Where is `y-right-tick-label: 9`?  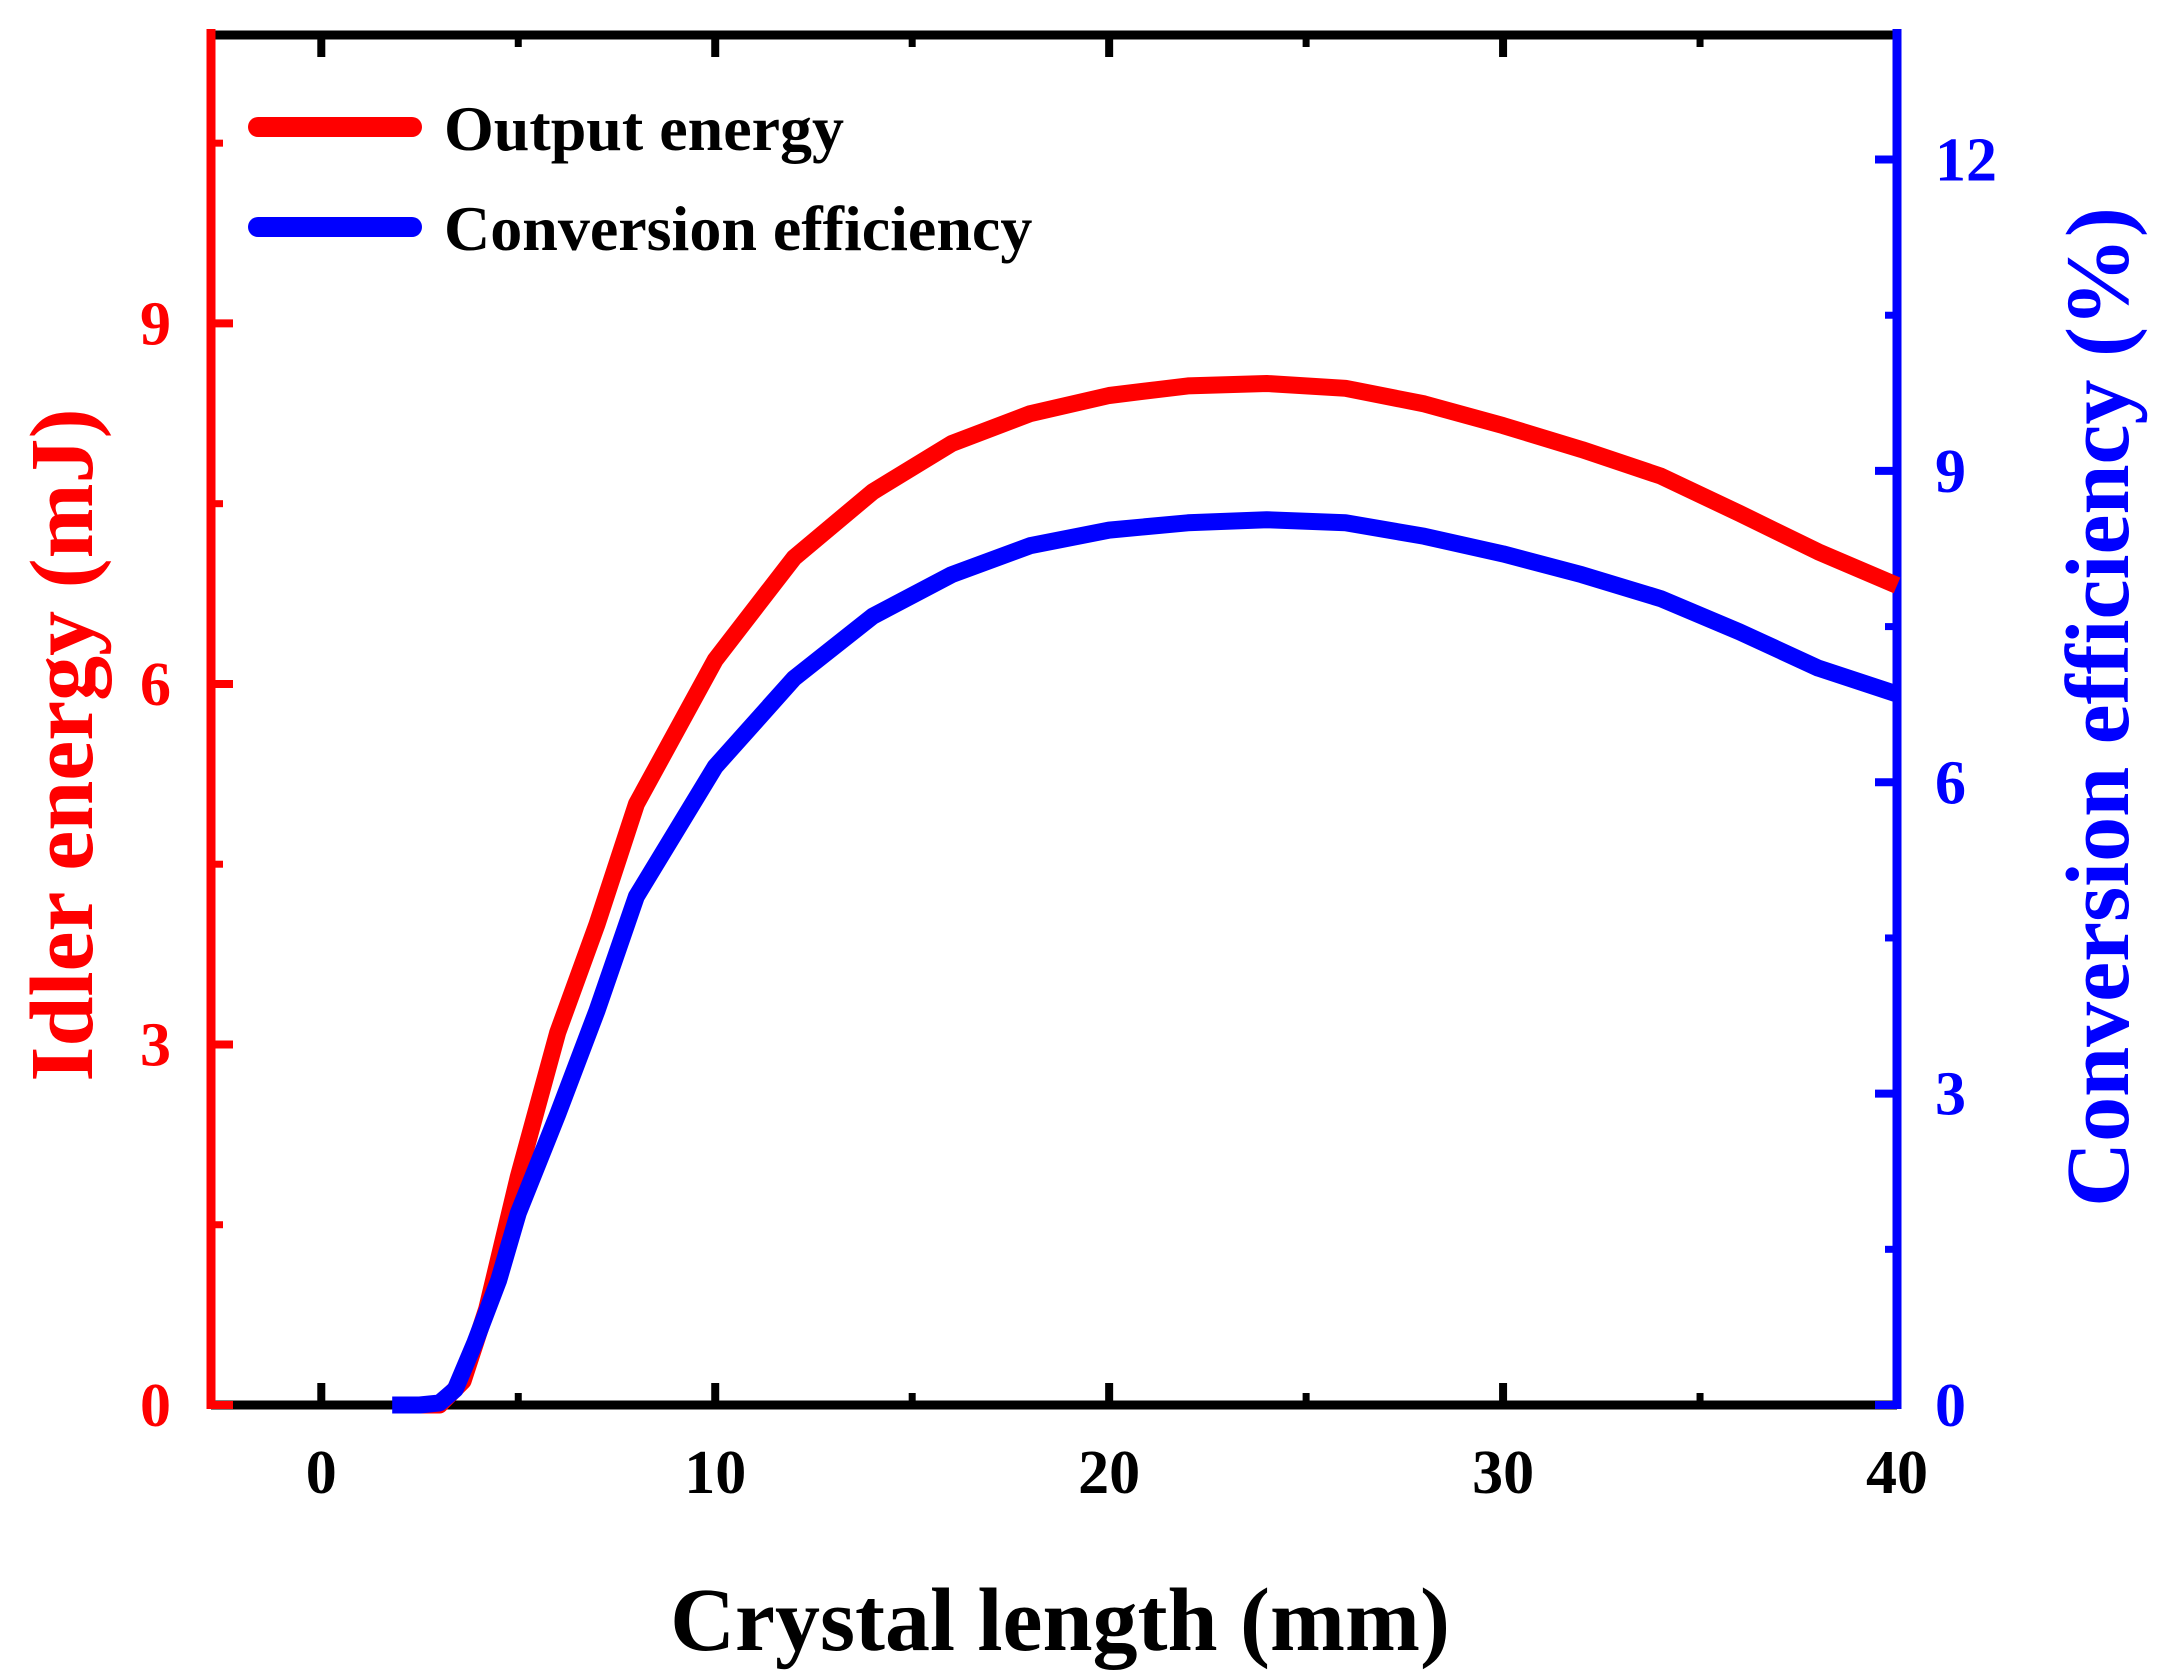 y-right-tick-label: 9 is located at coordinates (1950, 472).